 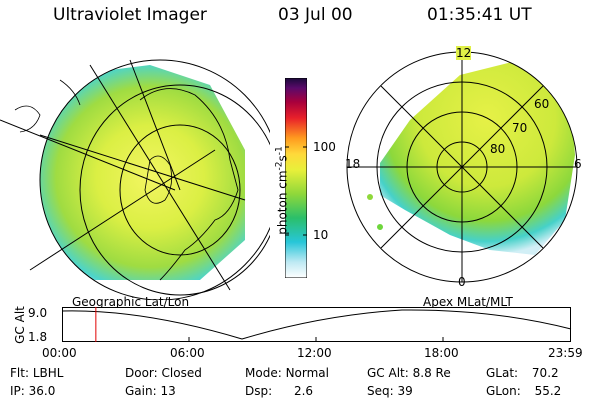 I want to click on altitude-ymin: 1.8, so click(x=38, y=337).